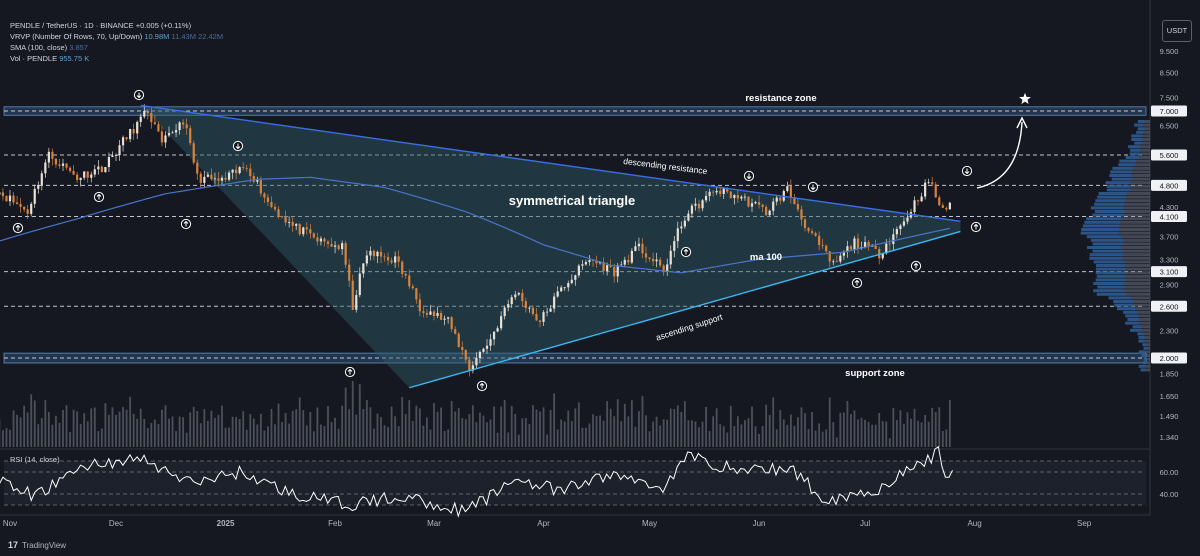  I want to click on currency-selector: USDT, so click(1177, 31).